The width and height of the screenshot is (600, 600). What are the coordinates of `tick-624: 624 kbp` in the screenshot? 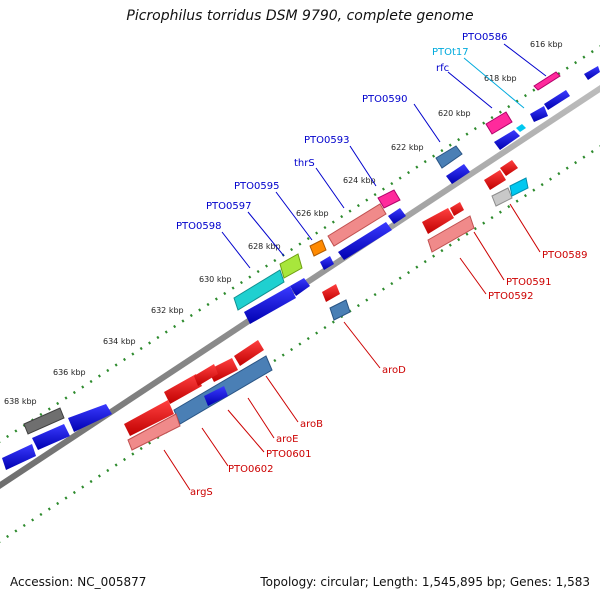 It's located at (359, 180).